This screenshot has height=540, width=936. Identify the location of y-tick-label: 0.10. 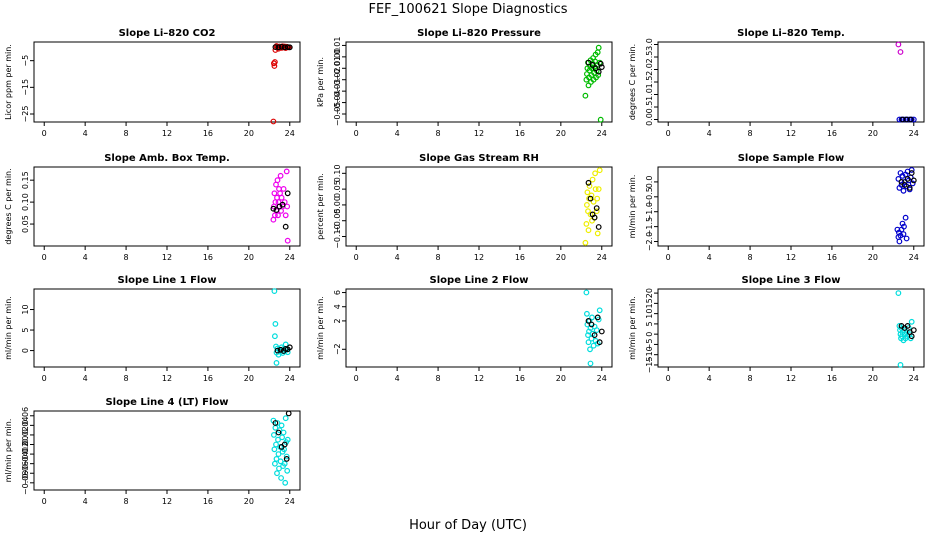
(25, 202).